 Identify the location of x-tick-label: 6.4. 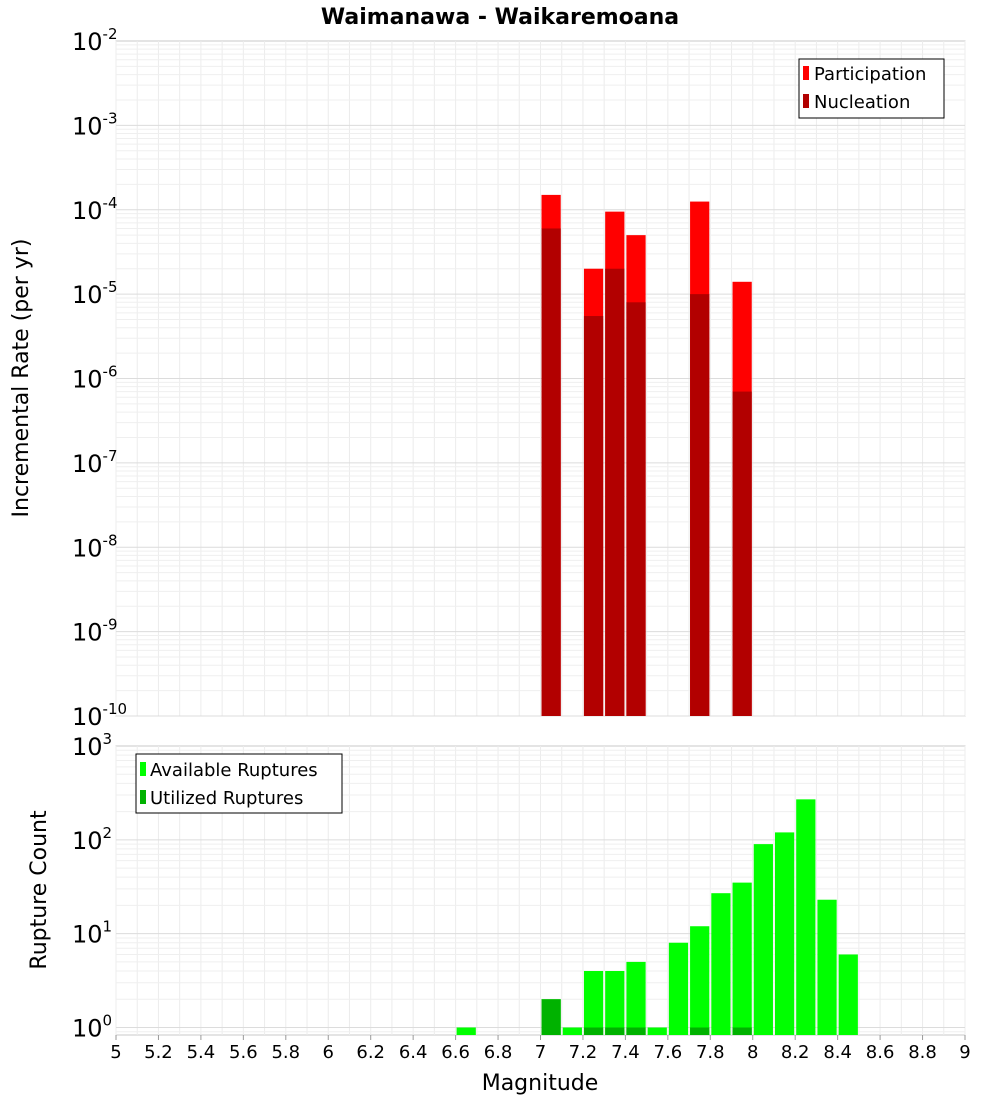
(413, 1052).